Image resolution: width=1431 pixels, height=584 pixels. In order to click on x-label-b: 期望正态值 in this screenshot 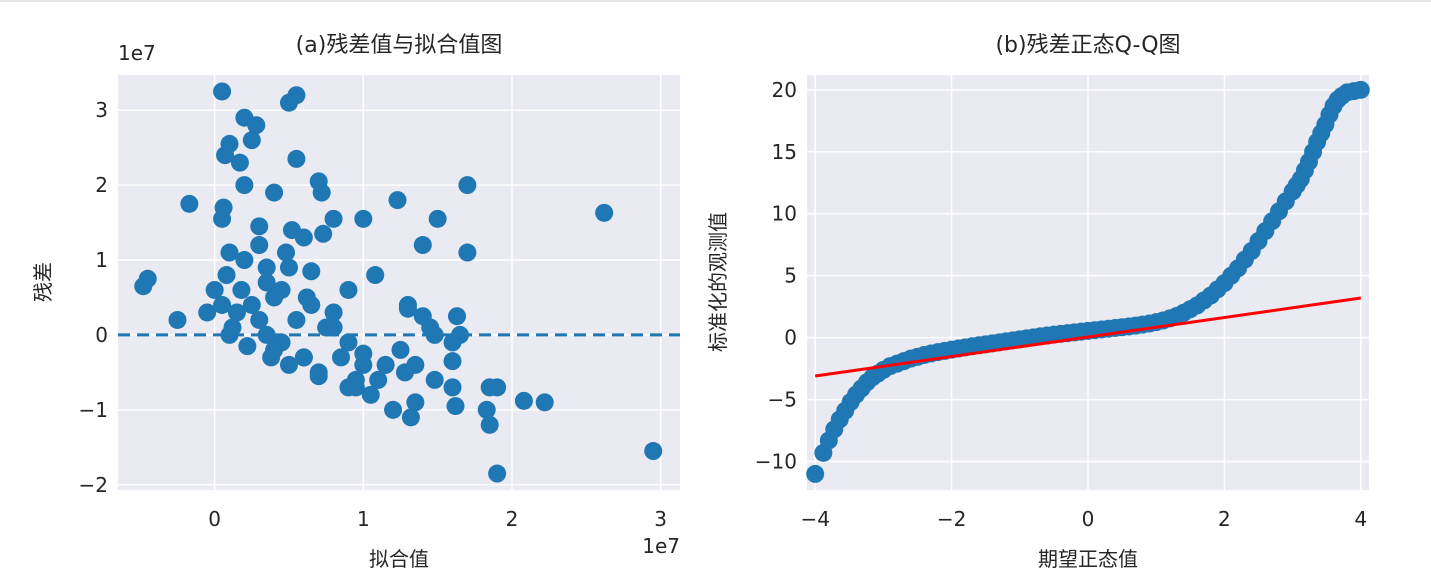, I will do `click(1088, 559)`.